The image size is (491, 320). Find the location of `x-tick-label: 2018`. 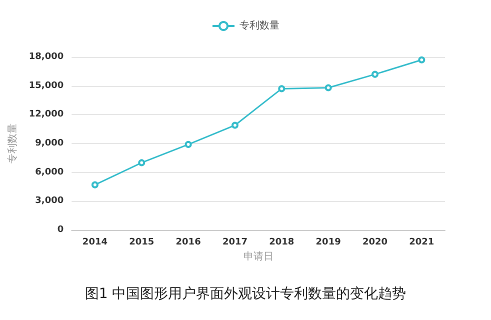

x-tick-label: 2018 is located at coordinates (281, 243).